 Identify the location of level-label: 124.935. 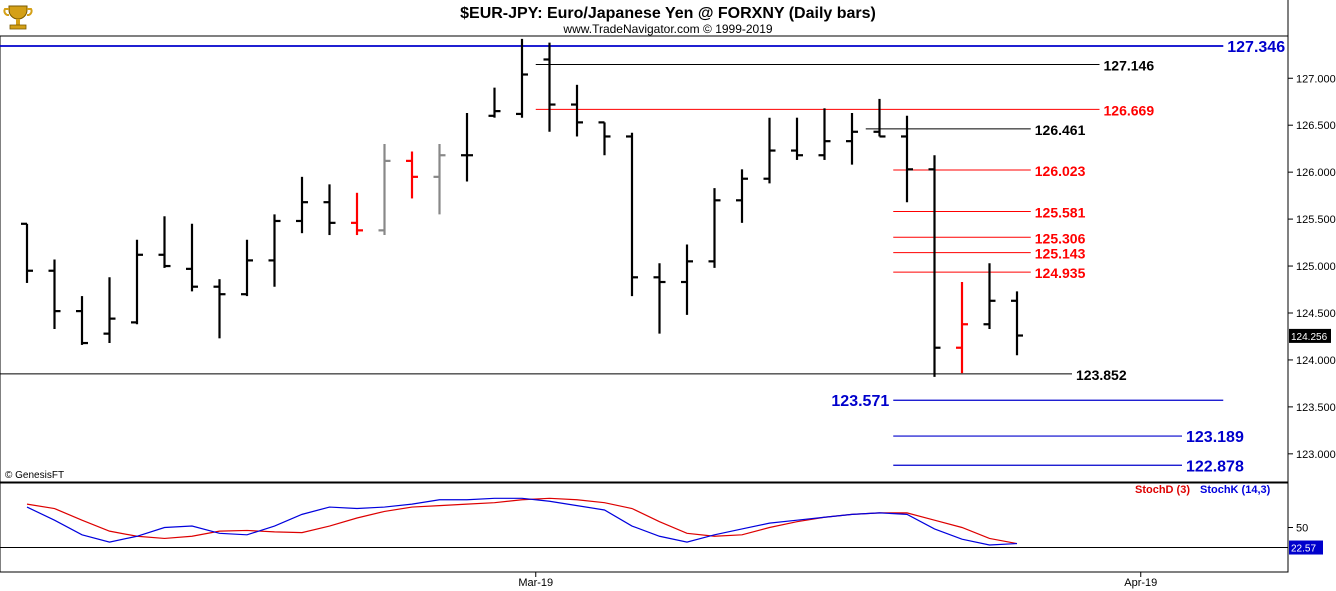
(1060, 273).